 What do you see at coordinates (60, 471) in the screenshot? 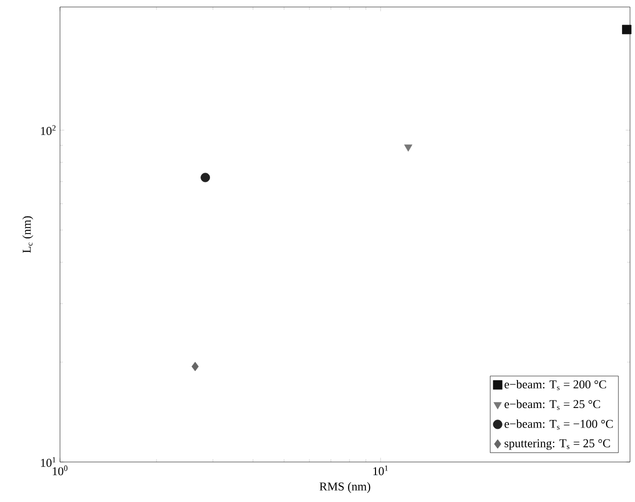
I see `x-tick-label: 10$^{0}$` at bounding box center [60, 471].